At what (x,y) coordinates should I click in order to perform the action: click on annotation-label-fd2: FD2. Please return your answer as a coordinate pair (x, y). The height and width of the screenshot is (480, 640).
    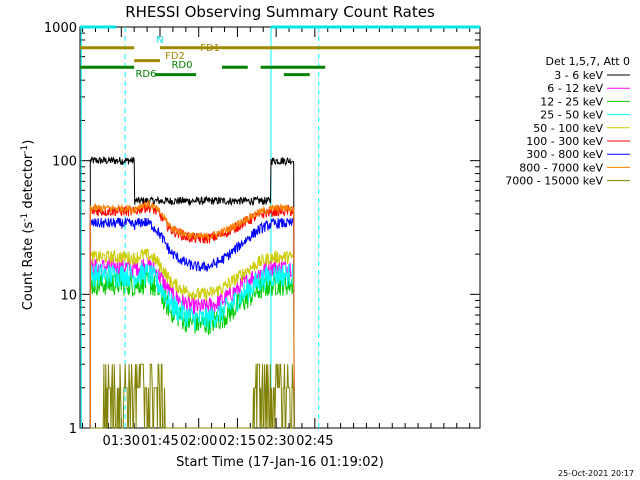
    Looking at the image, I should click on (175, 56).